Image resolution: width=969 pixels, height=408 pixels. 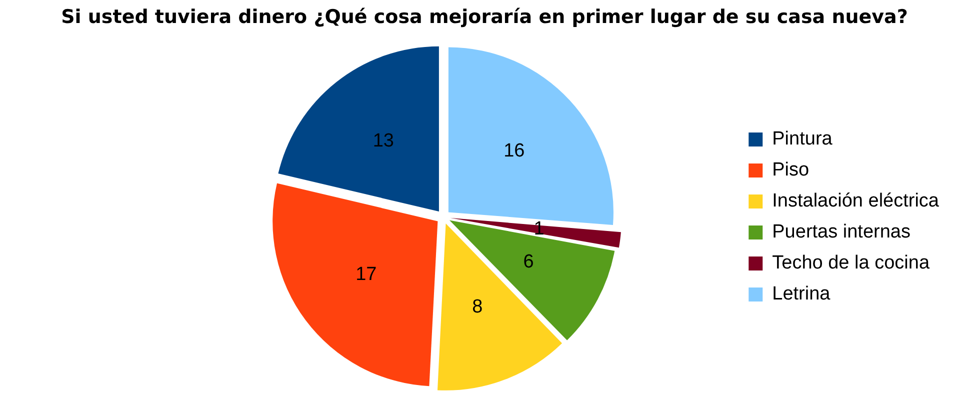 What do you see at coordinates (802, 139) in the screenshot?
I see `legend-label: Pintura` at bounding box center [802, 139].